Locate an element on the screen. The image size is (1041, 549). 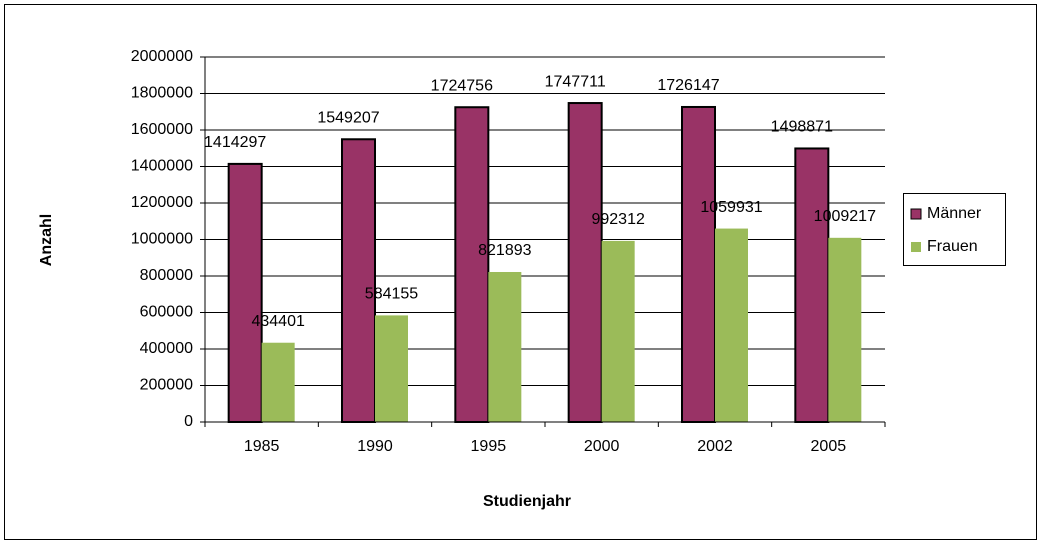
data-label: 992312 is located at coordinates (617, 219).